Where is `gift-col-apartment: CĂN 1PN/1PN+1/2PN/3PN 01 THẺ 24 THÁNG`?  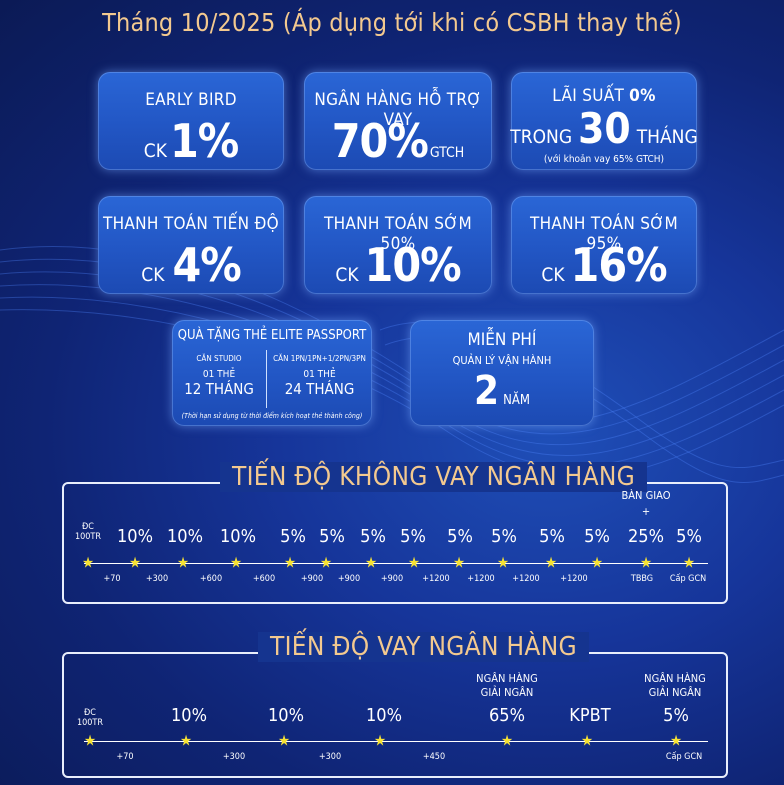
gift-col-apartment: CĂN 1PN/1PN+1/2PN/3PN 01 THẺ 24 THÁNG is located at coordinates (319, 376).